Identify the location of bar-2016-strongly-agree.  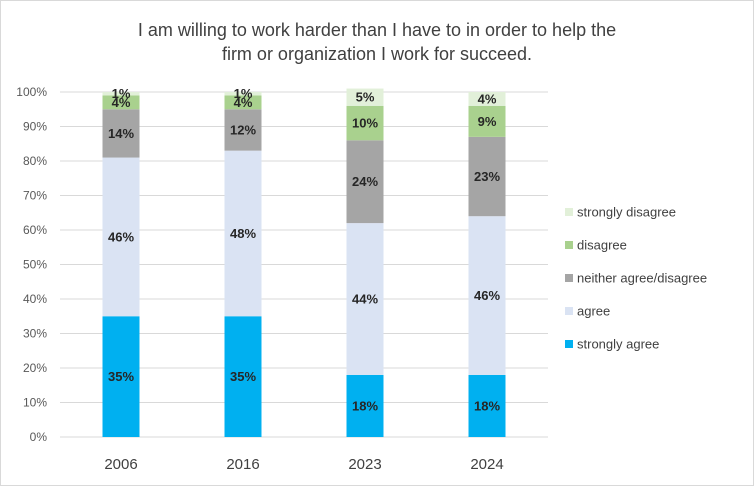
(243, 376).